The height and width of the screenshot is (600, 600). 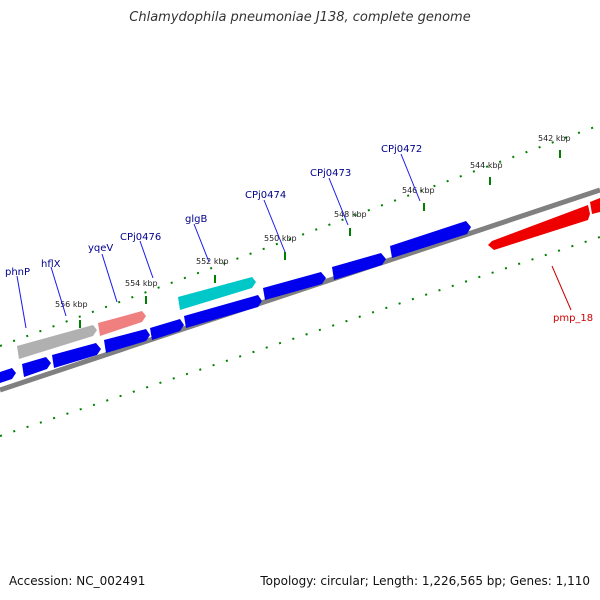 I want to click on svg-text: hflX, so click(x=51, y=264).